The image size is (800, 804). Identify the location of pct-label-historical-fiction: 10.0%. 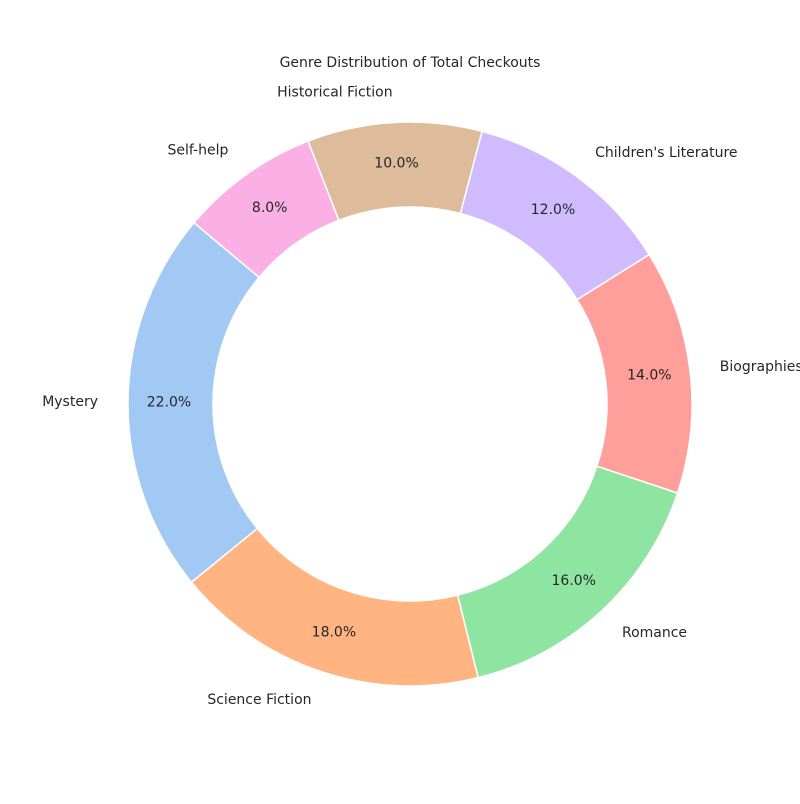
(396, 163).